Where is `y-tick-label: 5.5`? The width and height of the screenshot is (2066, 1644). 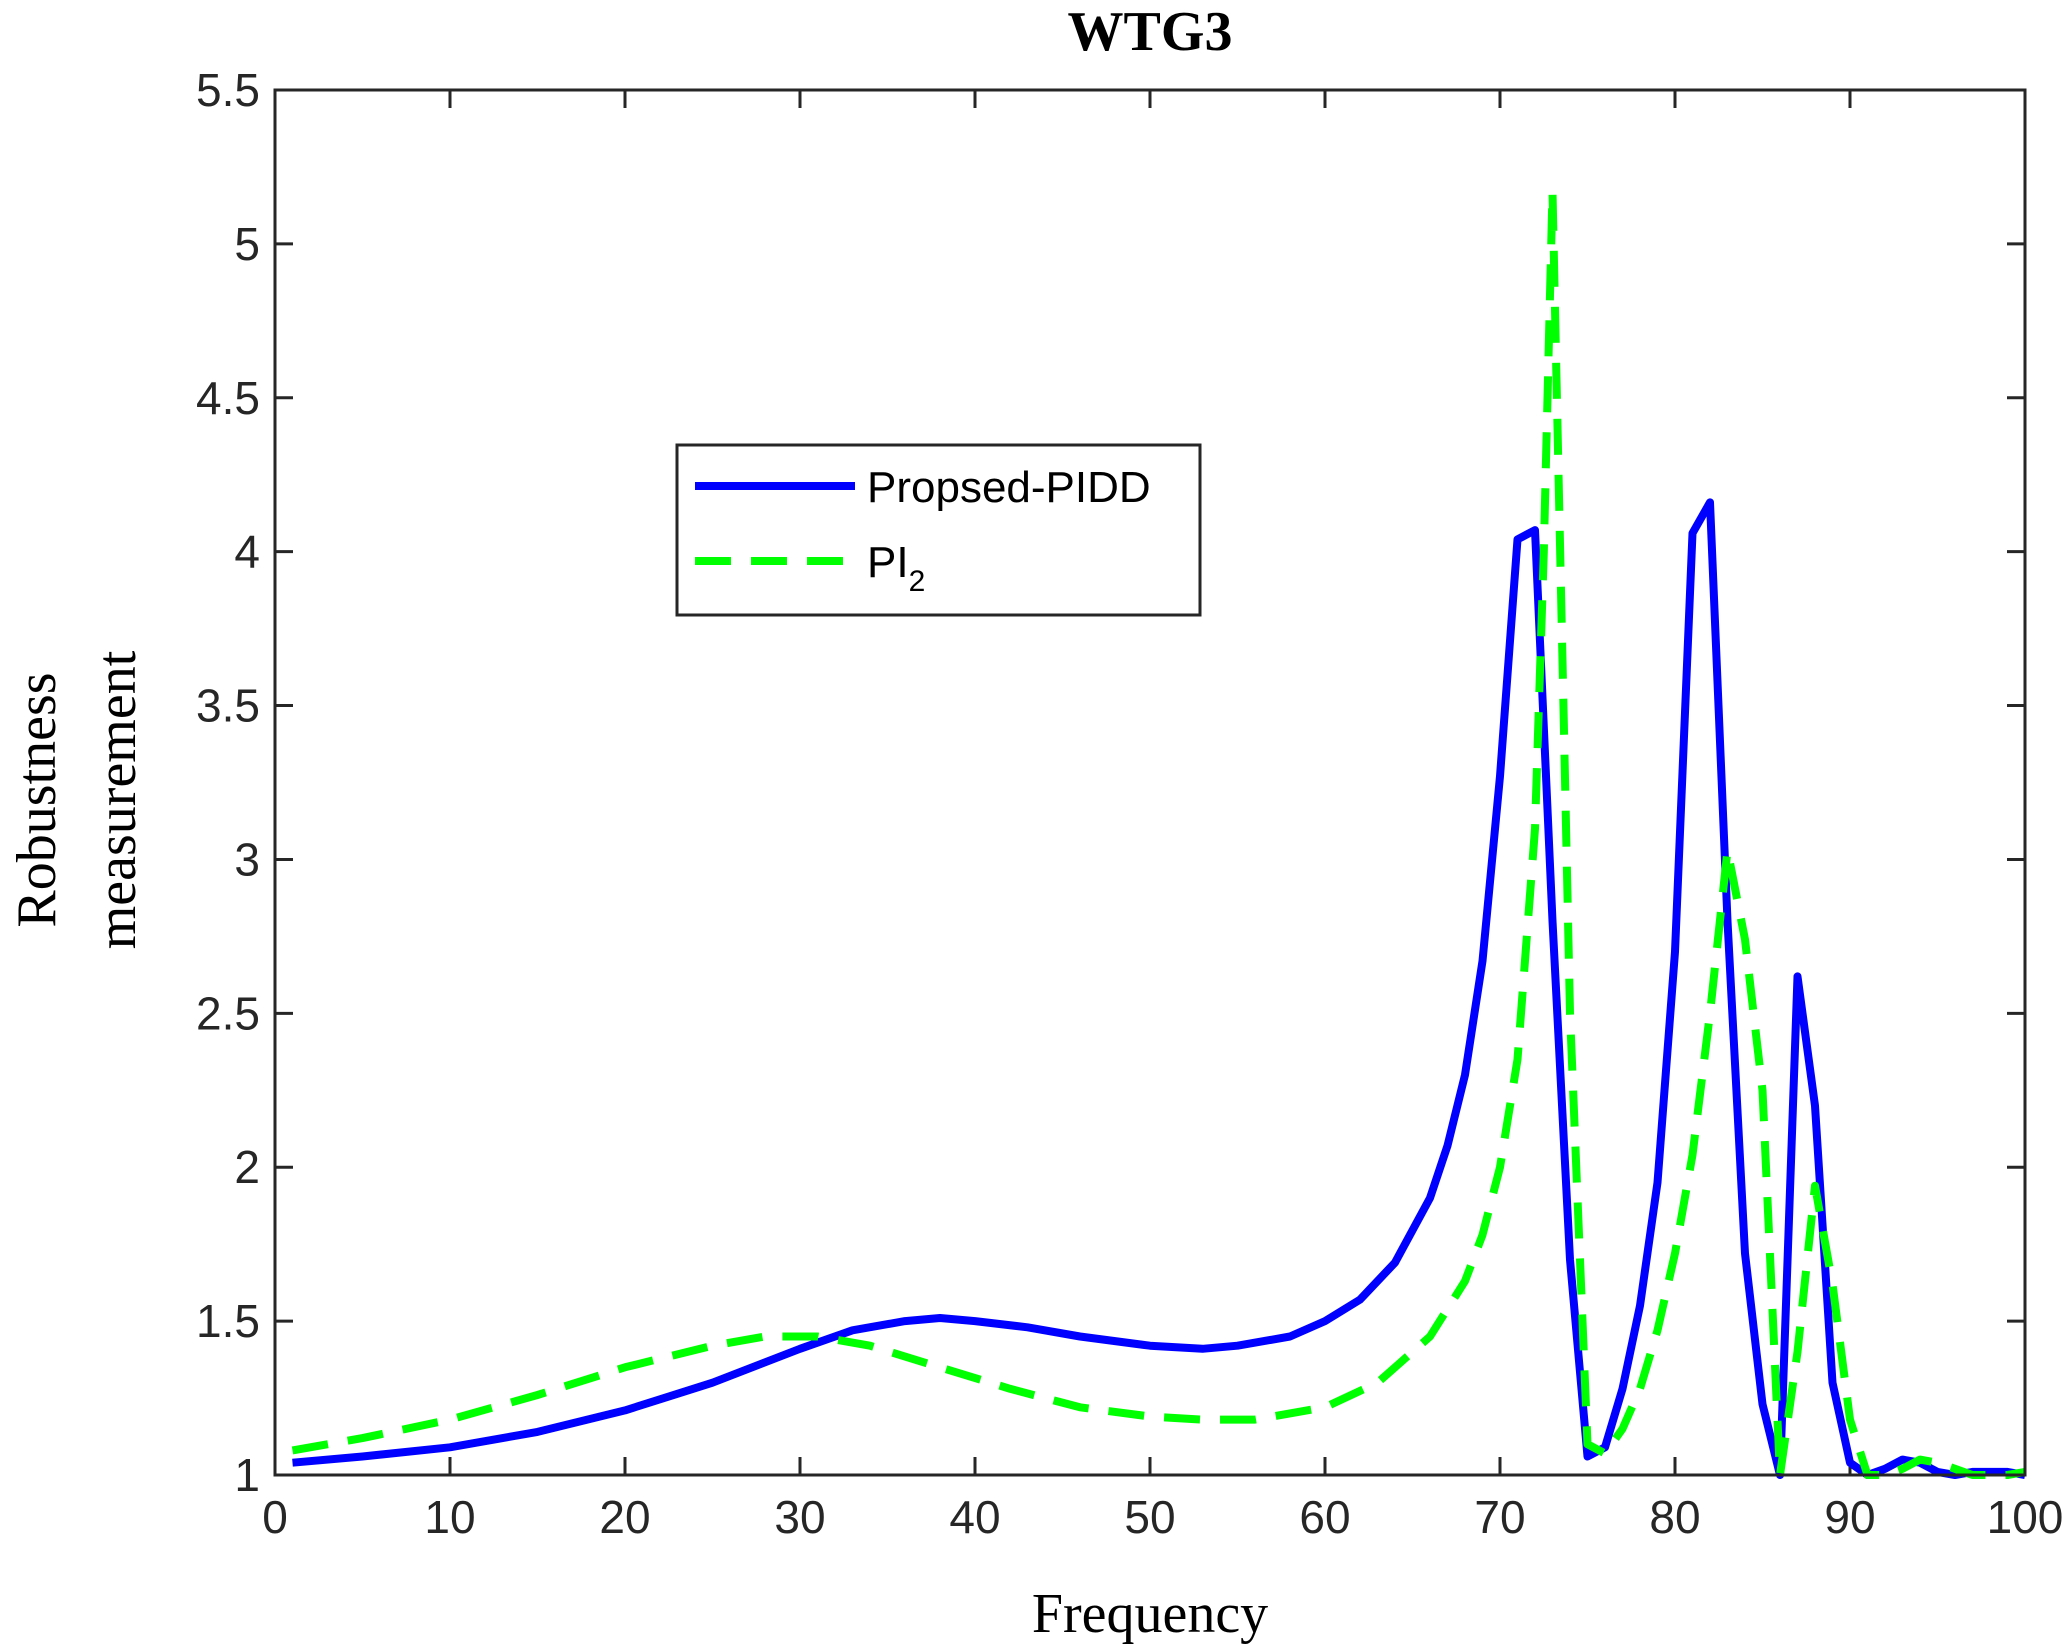
y-tick-label: 5.5 is located at coordinates (228, 90).